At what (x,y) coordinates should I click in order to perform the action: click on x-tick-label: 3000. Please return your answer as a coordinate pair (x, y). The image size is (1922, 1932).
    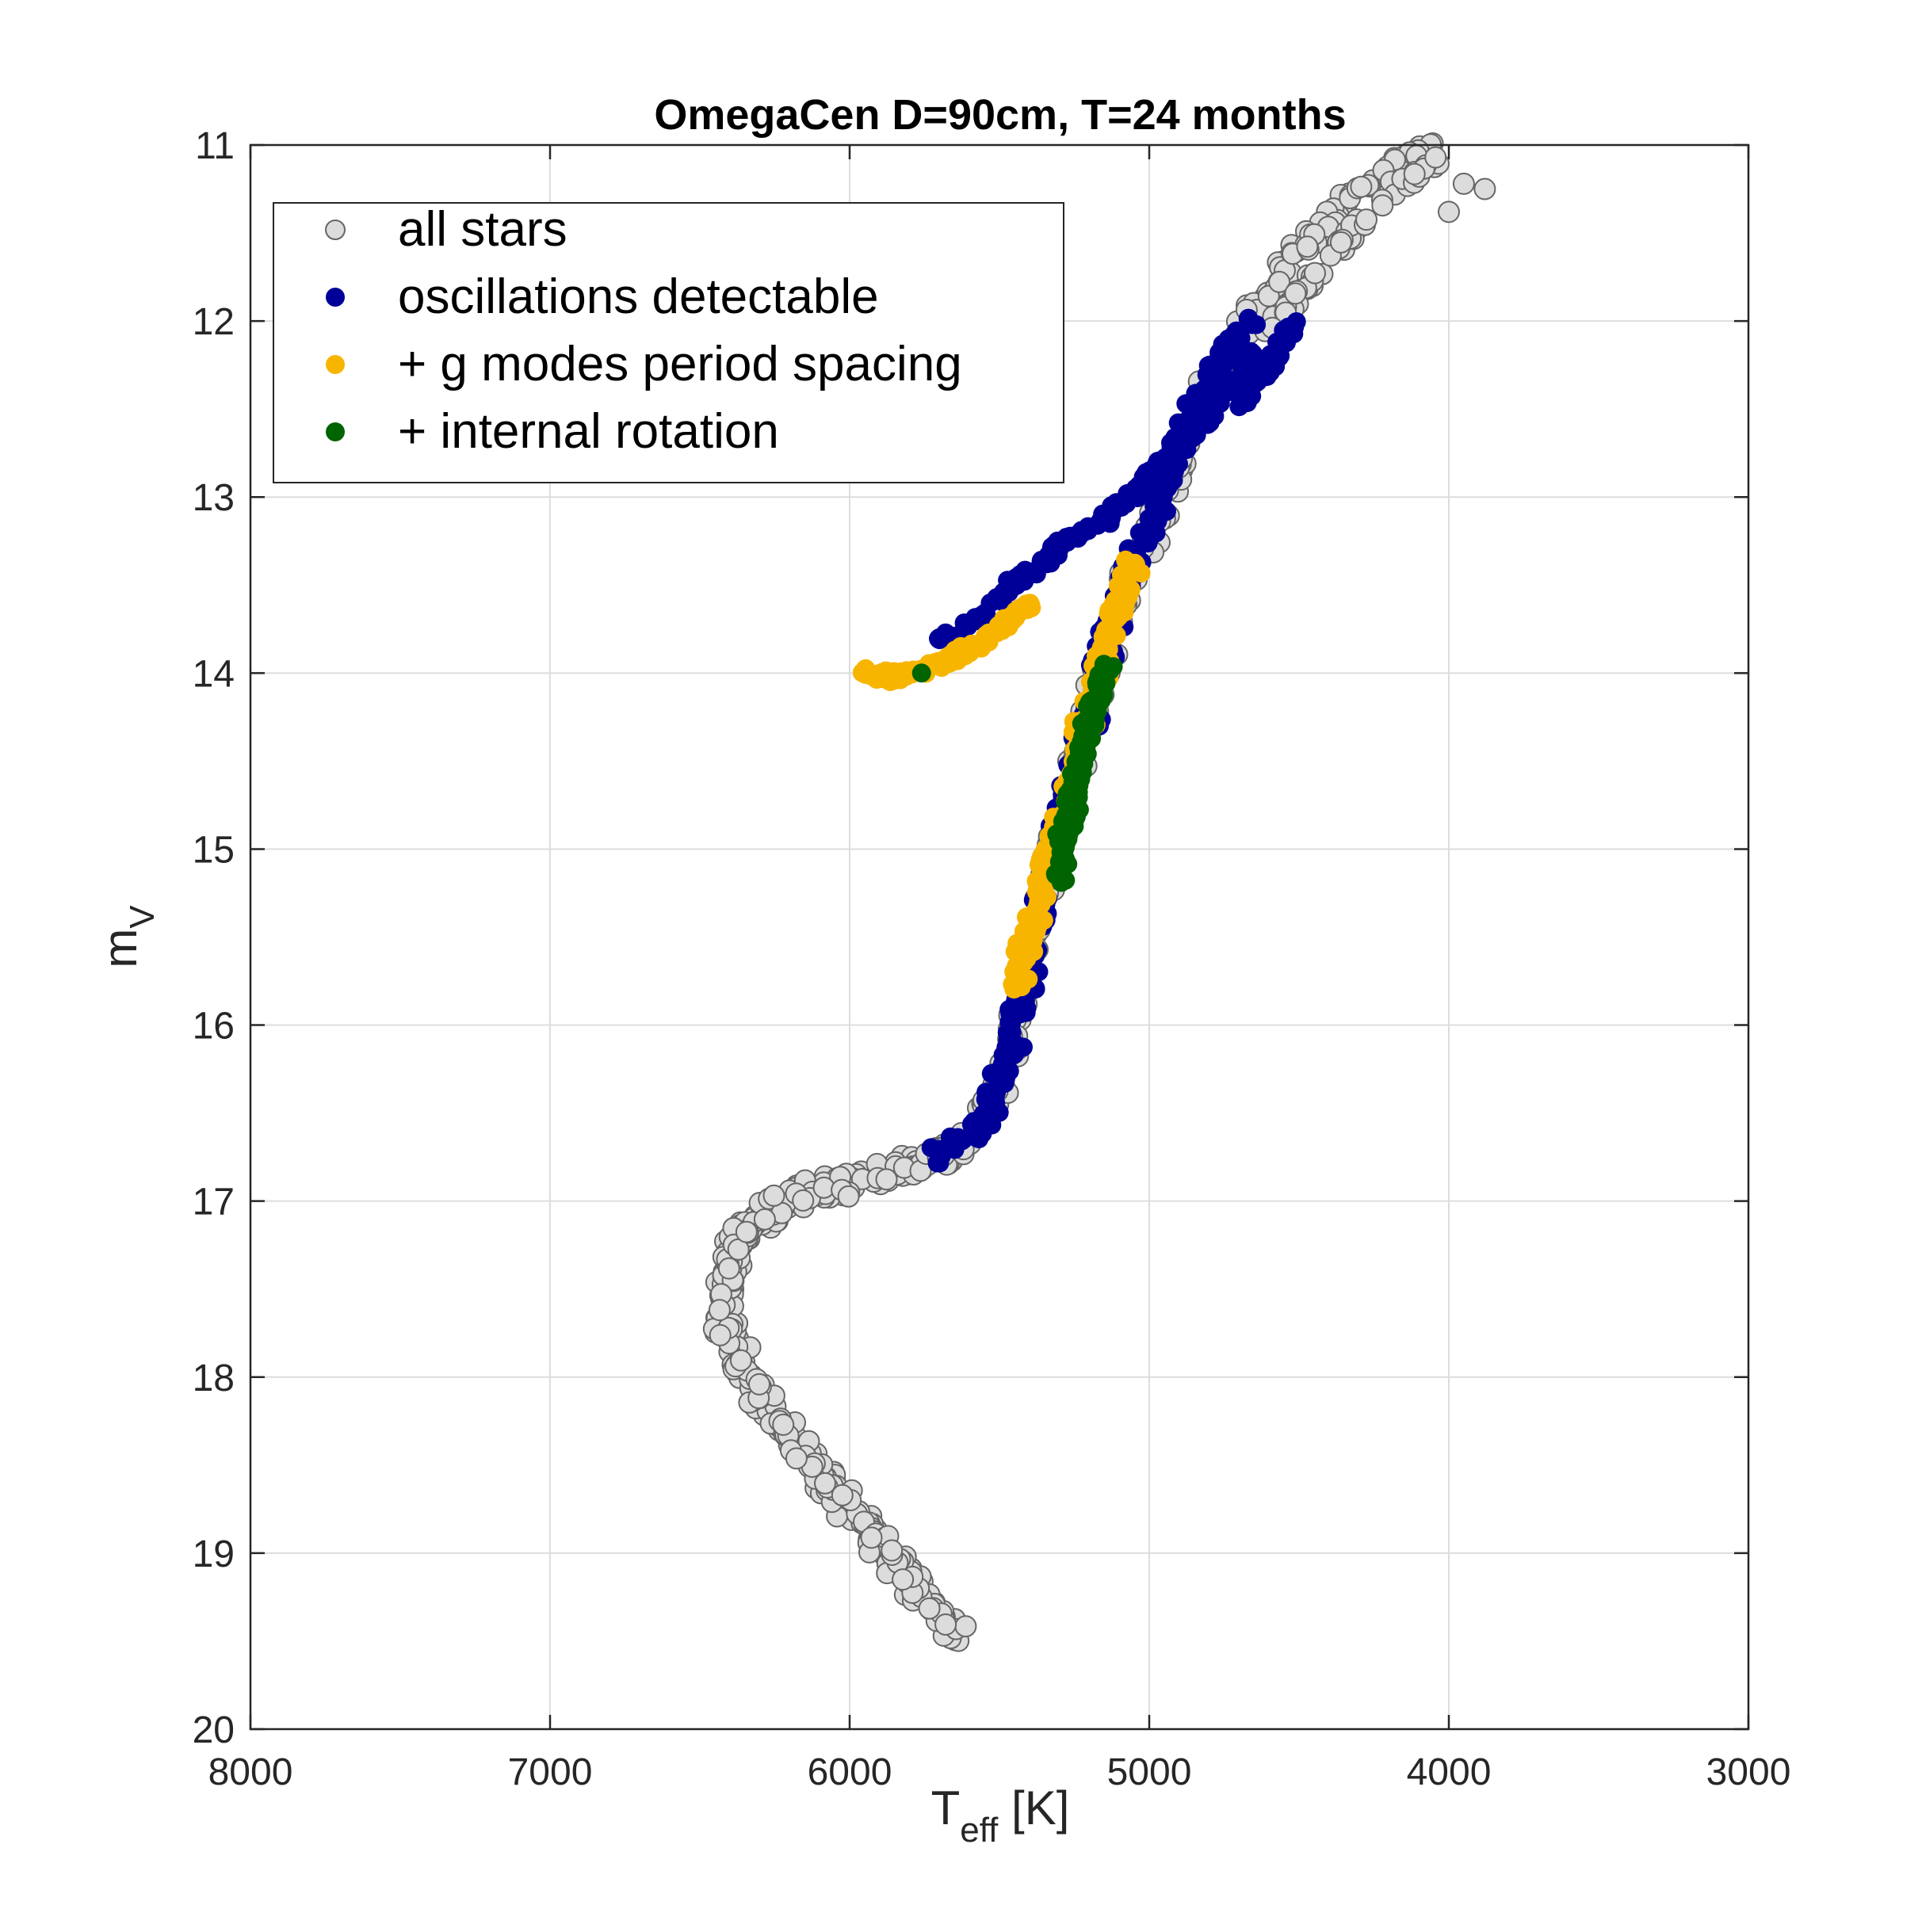
    Looking at the image, I should click on (1749, 1772).